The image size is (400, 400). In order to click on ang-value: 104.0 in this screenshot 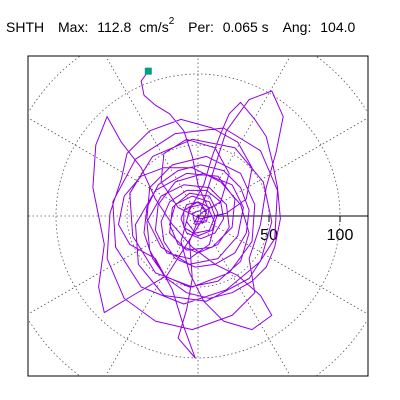, I will do `click(338, 26)`.